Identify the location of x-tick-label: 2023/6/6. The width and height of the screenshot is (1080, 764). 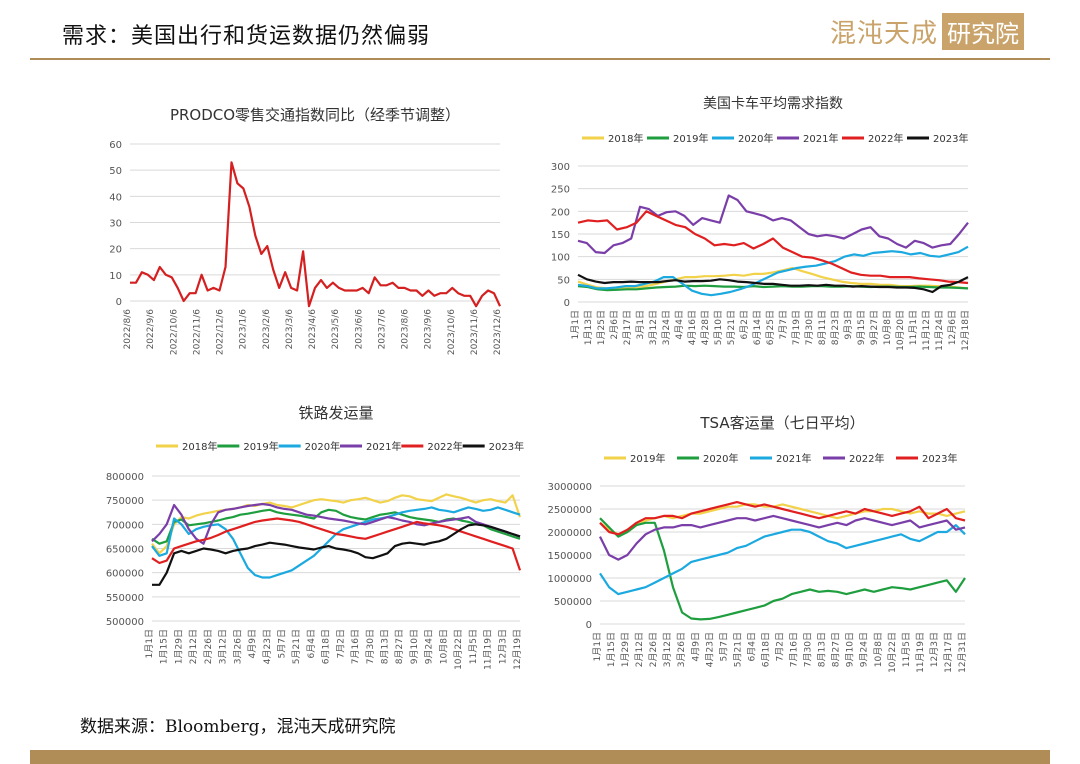
(359, 329).